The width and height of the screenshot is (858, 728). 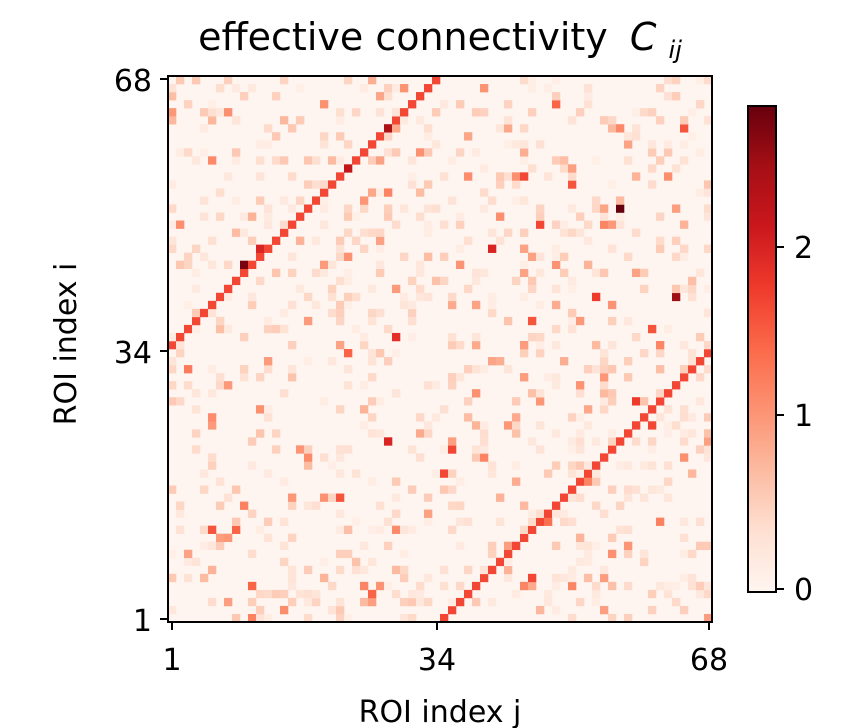 I want to click on chart-title-subscript: ij, so click(x=676, y=50).